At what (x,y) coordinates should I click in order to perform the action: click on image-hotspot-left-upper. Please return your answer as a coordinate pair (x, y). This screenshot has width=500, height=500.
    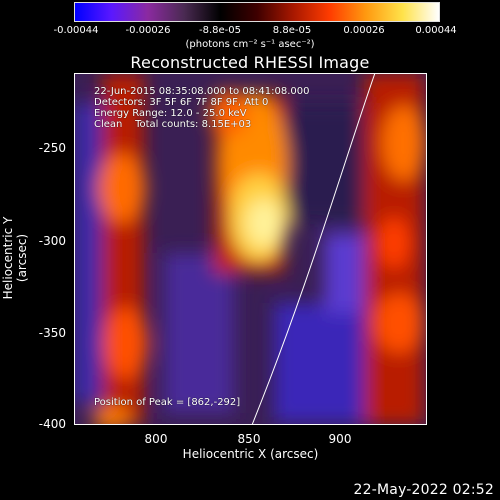
    Looking at the image, I should click on (122, 188).